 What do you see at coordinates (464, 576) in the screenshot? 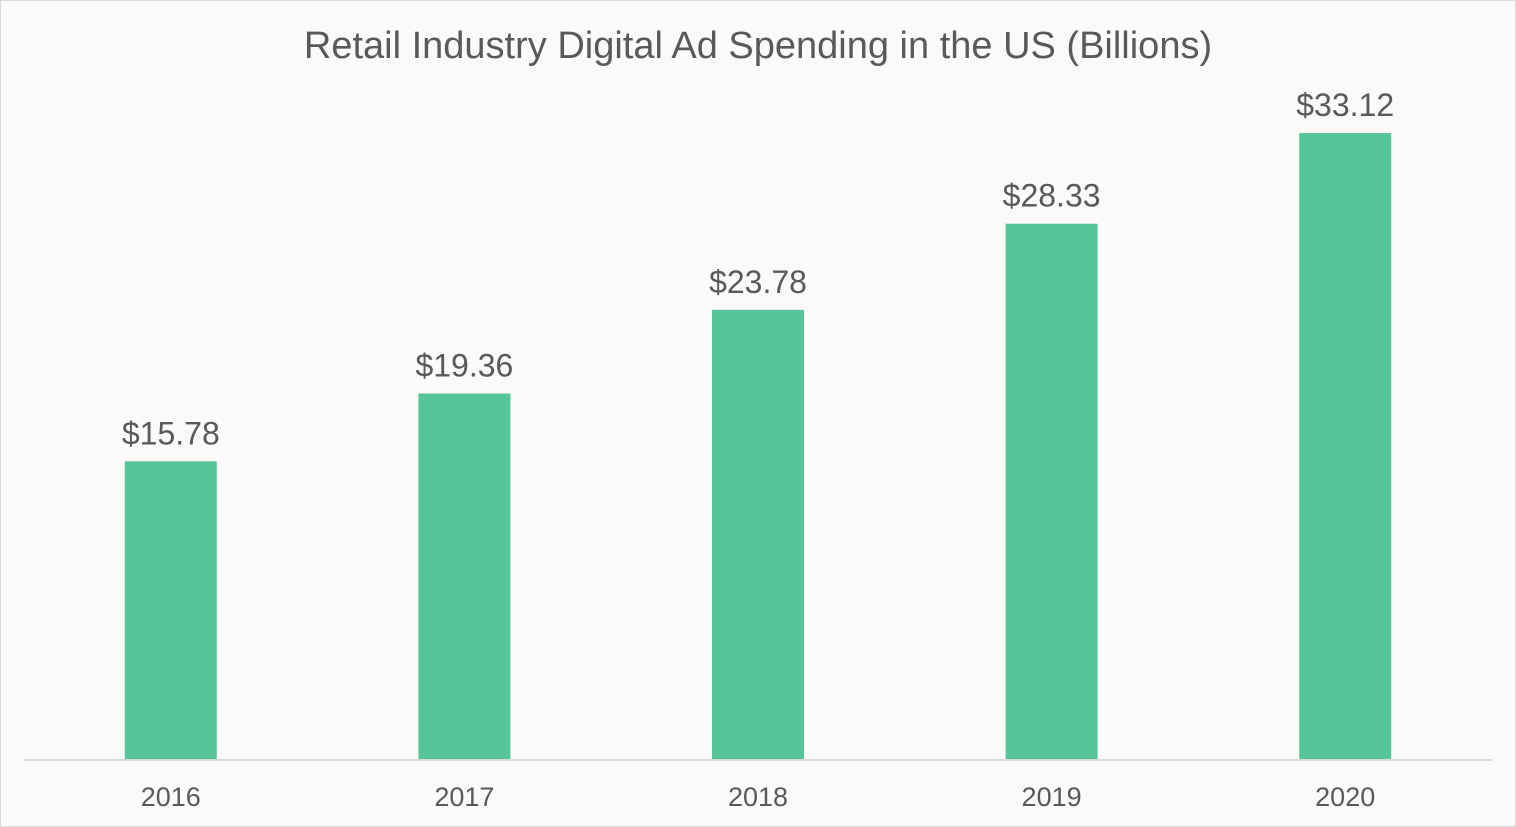
I see `bar-2017` at bounding box center [464, 576].